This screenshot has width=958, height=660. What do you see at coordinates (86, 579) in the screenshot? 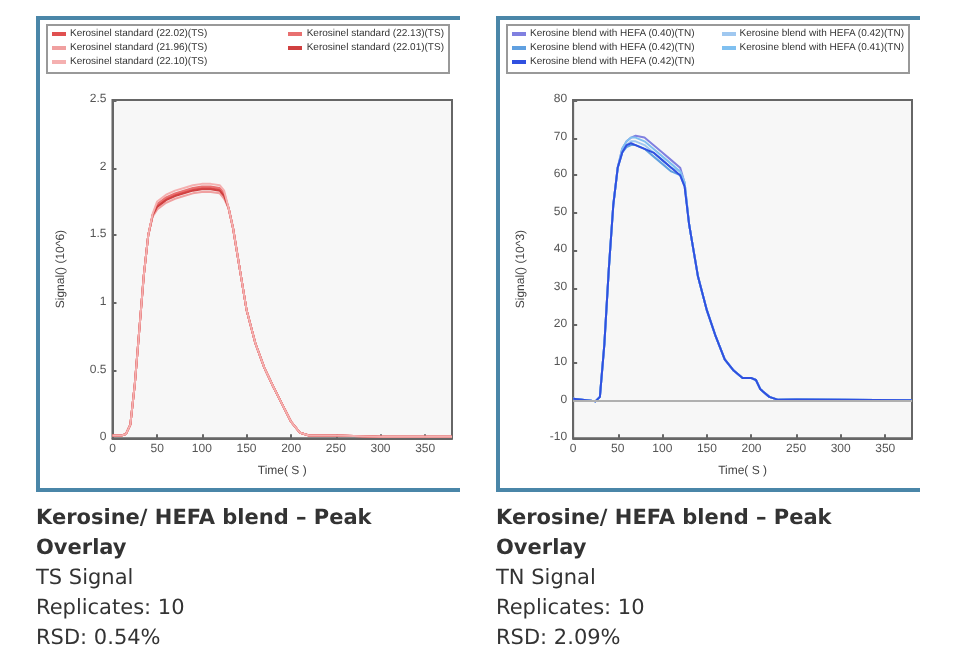
I see `text: TS Signal` at bounding box center [86, 579].